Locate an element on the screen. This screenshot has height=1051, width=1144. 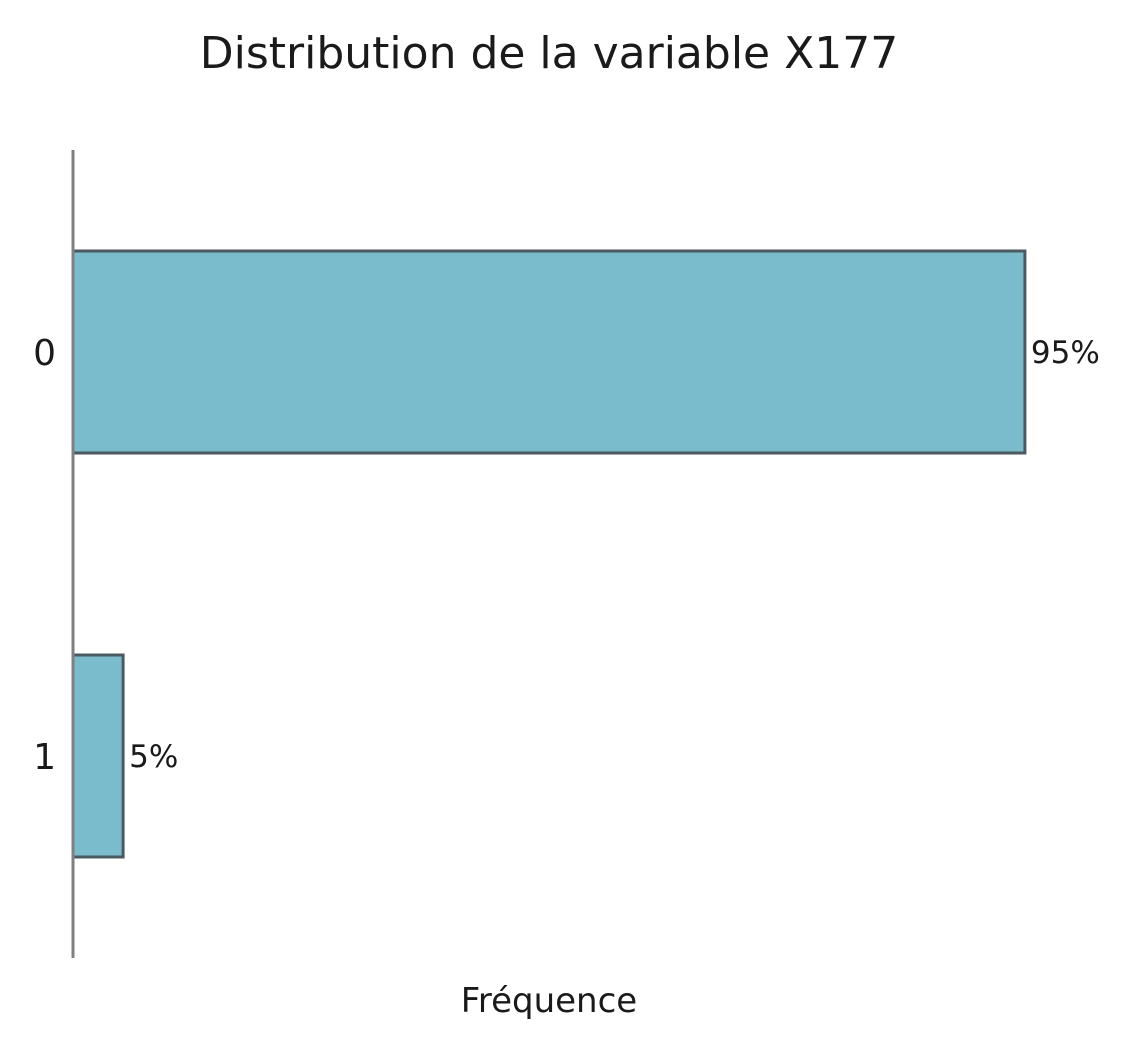
y-tick-label-1: 1 is located at coordinates (44, 757).